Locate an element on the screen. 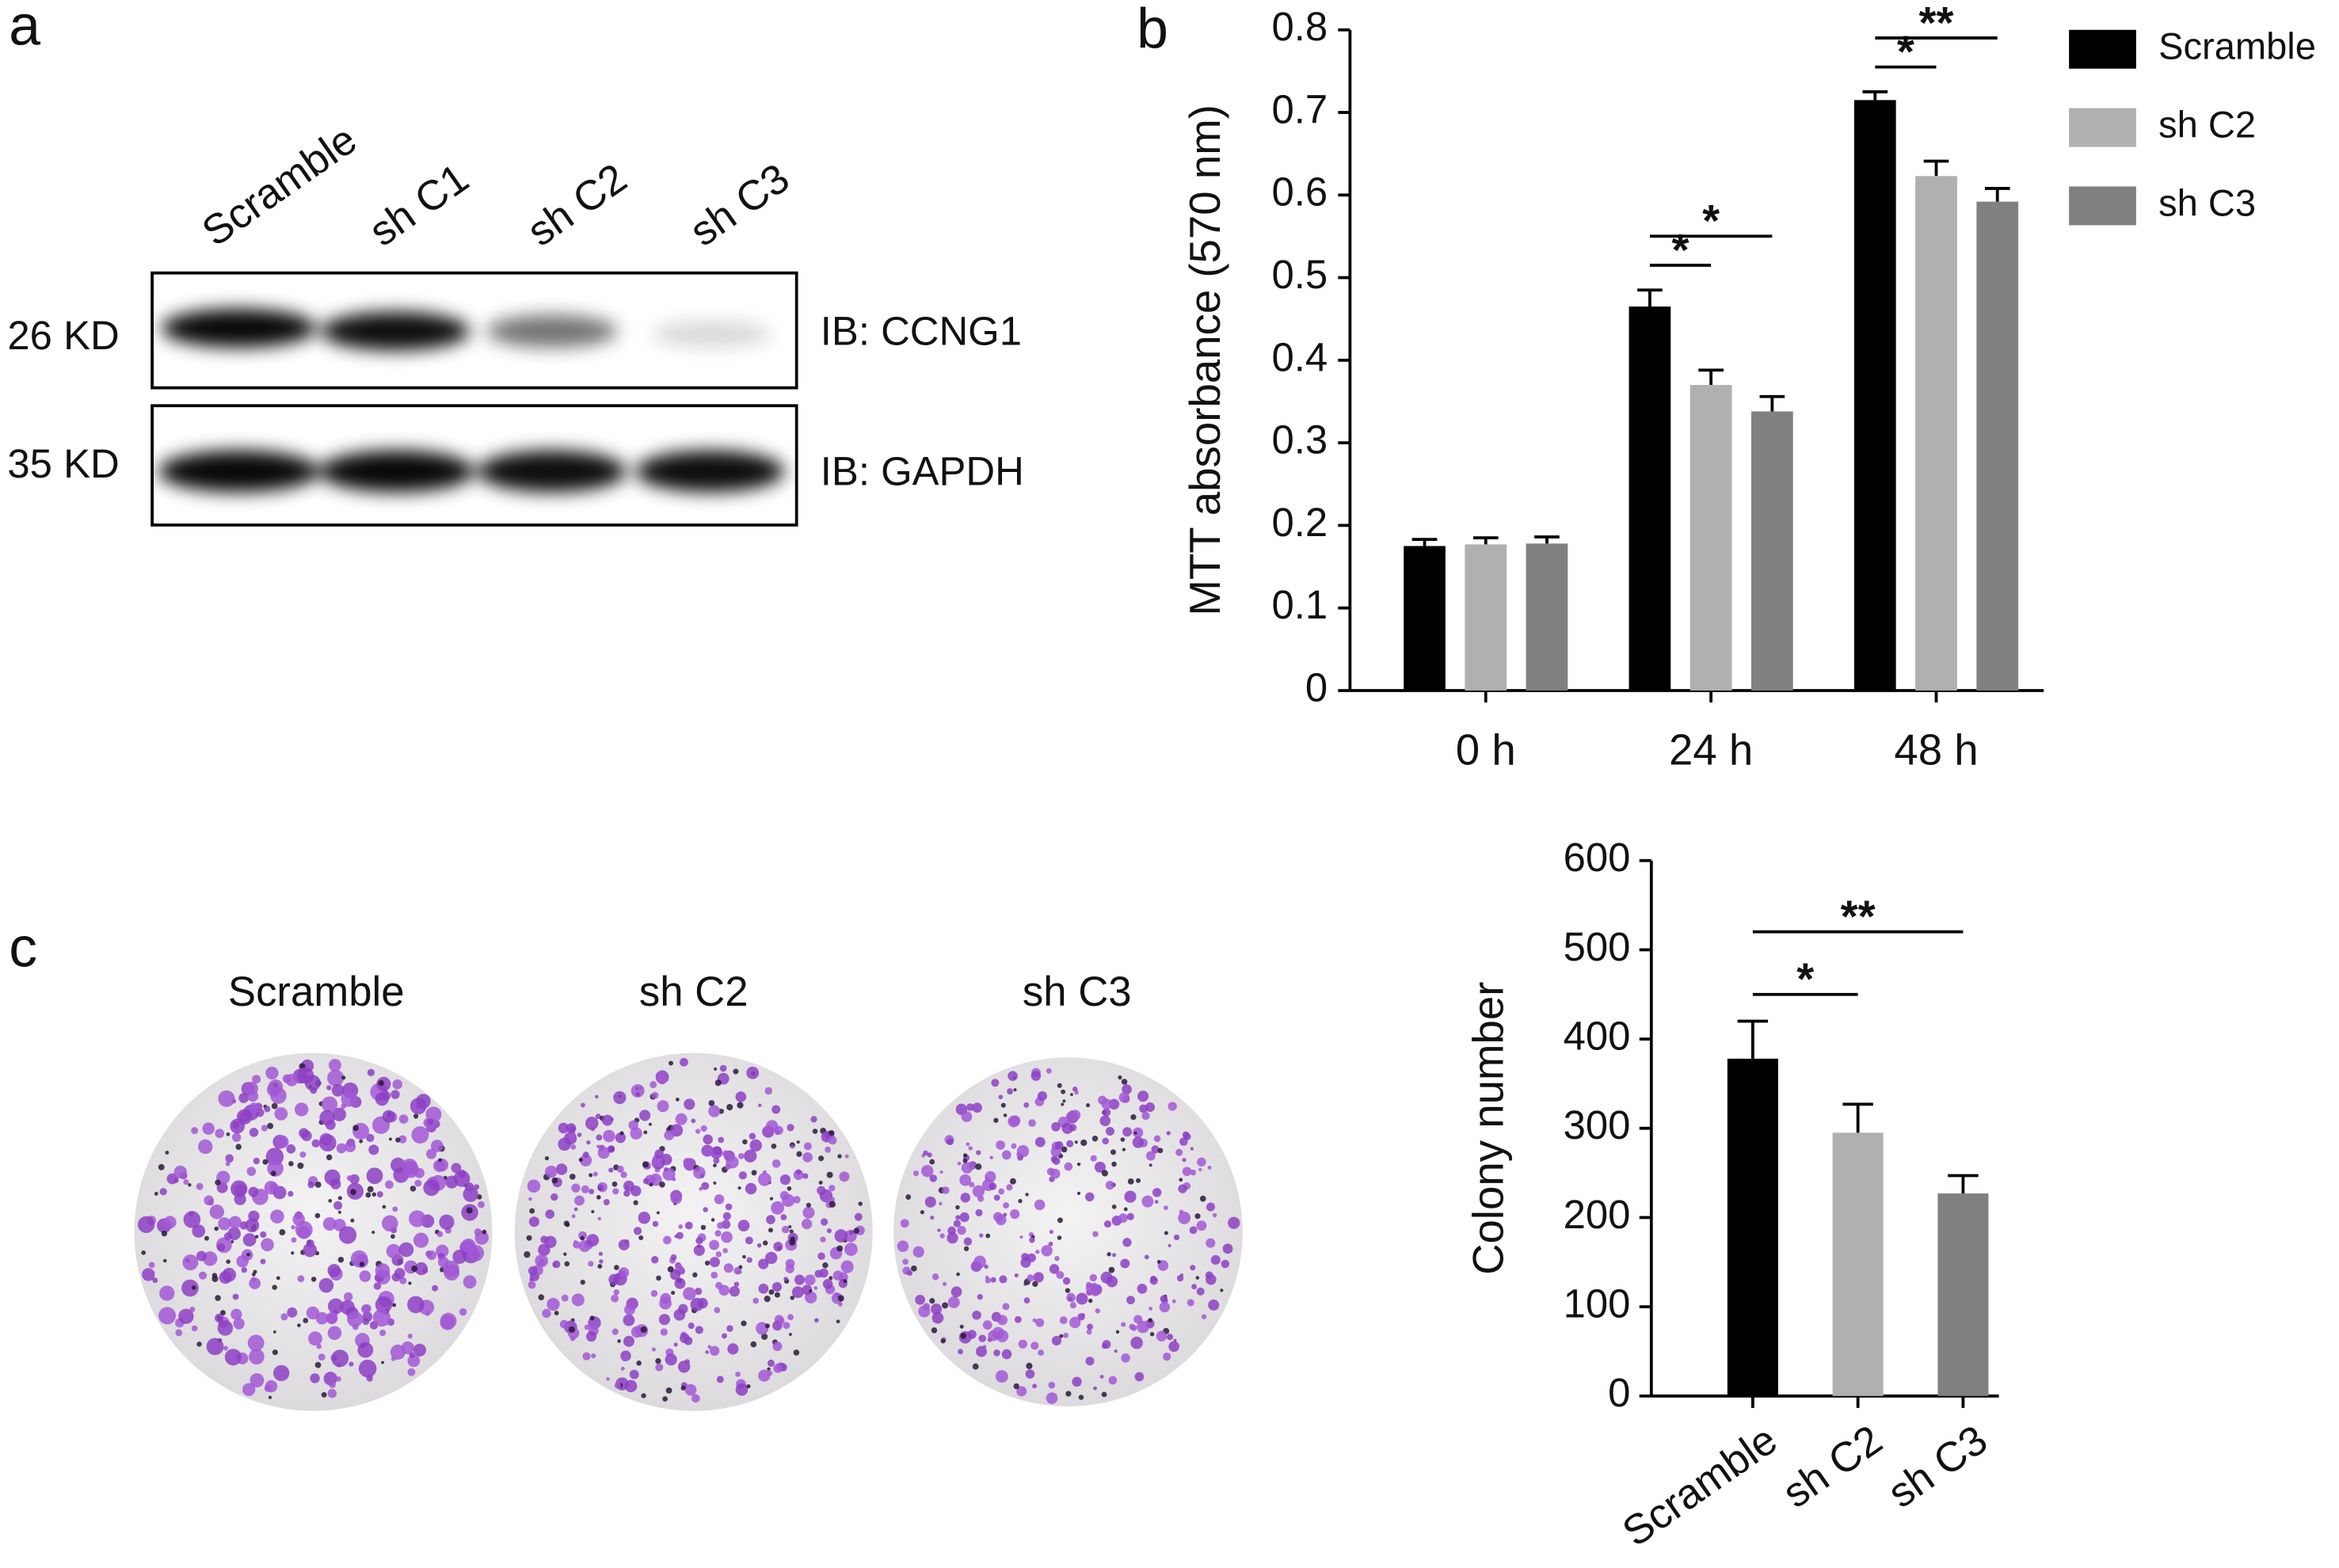 Image resolution: width=2339 pixels, height=1568 pixels. band-size: 26 KD is located at coordinates (63, 335).